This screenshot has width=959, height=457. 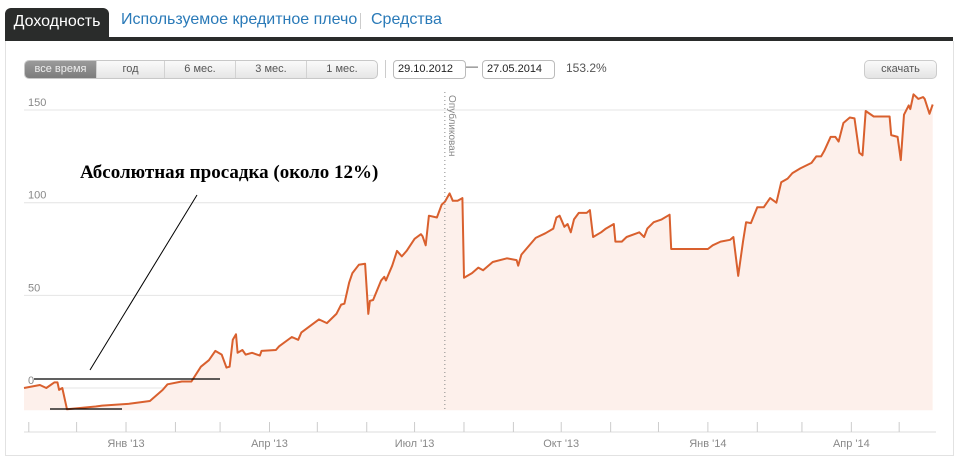 What do you see at coordinates (452, 125) in the screenshot?
I see `published-marker-label: Опубликован` at bounding box center [452, 125].